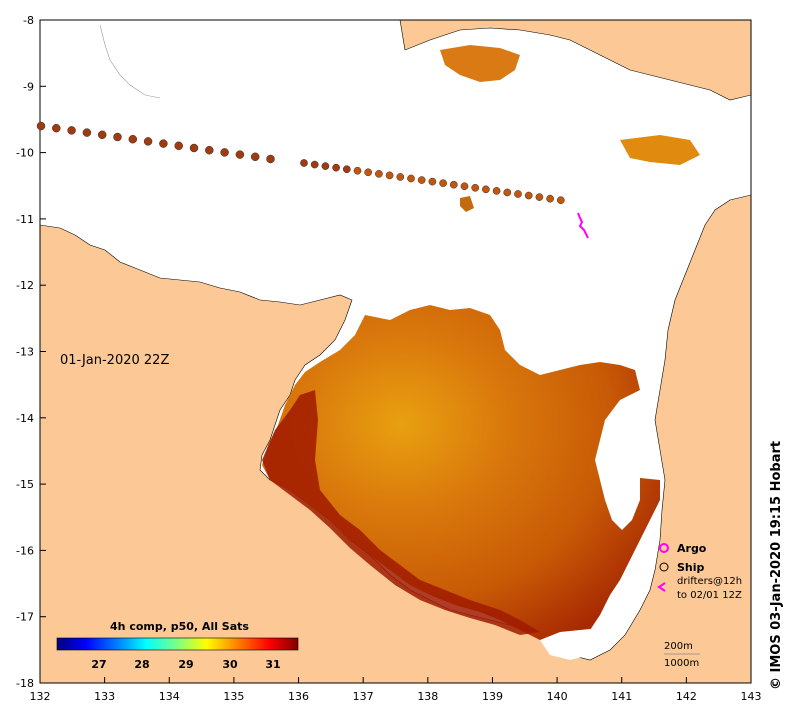 The width and height of the screenshot is (791, 716). I want to click on x-tick-label: 138, so click(427, 696).